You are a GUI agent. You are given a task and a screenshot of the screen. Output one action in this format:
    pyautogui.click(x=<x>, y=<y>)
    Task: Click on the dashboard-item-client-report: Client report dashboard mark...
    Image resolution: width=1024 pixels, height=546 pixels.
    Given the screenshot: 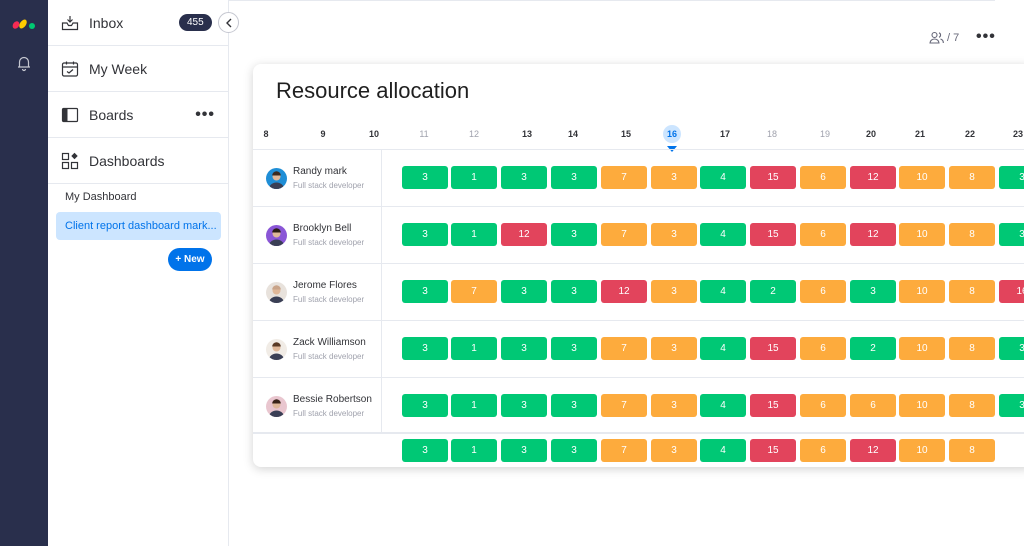 What is the action you would take?
    pyautogui.click(x=138, y=226)
    